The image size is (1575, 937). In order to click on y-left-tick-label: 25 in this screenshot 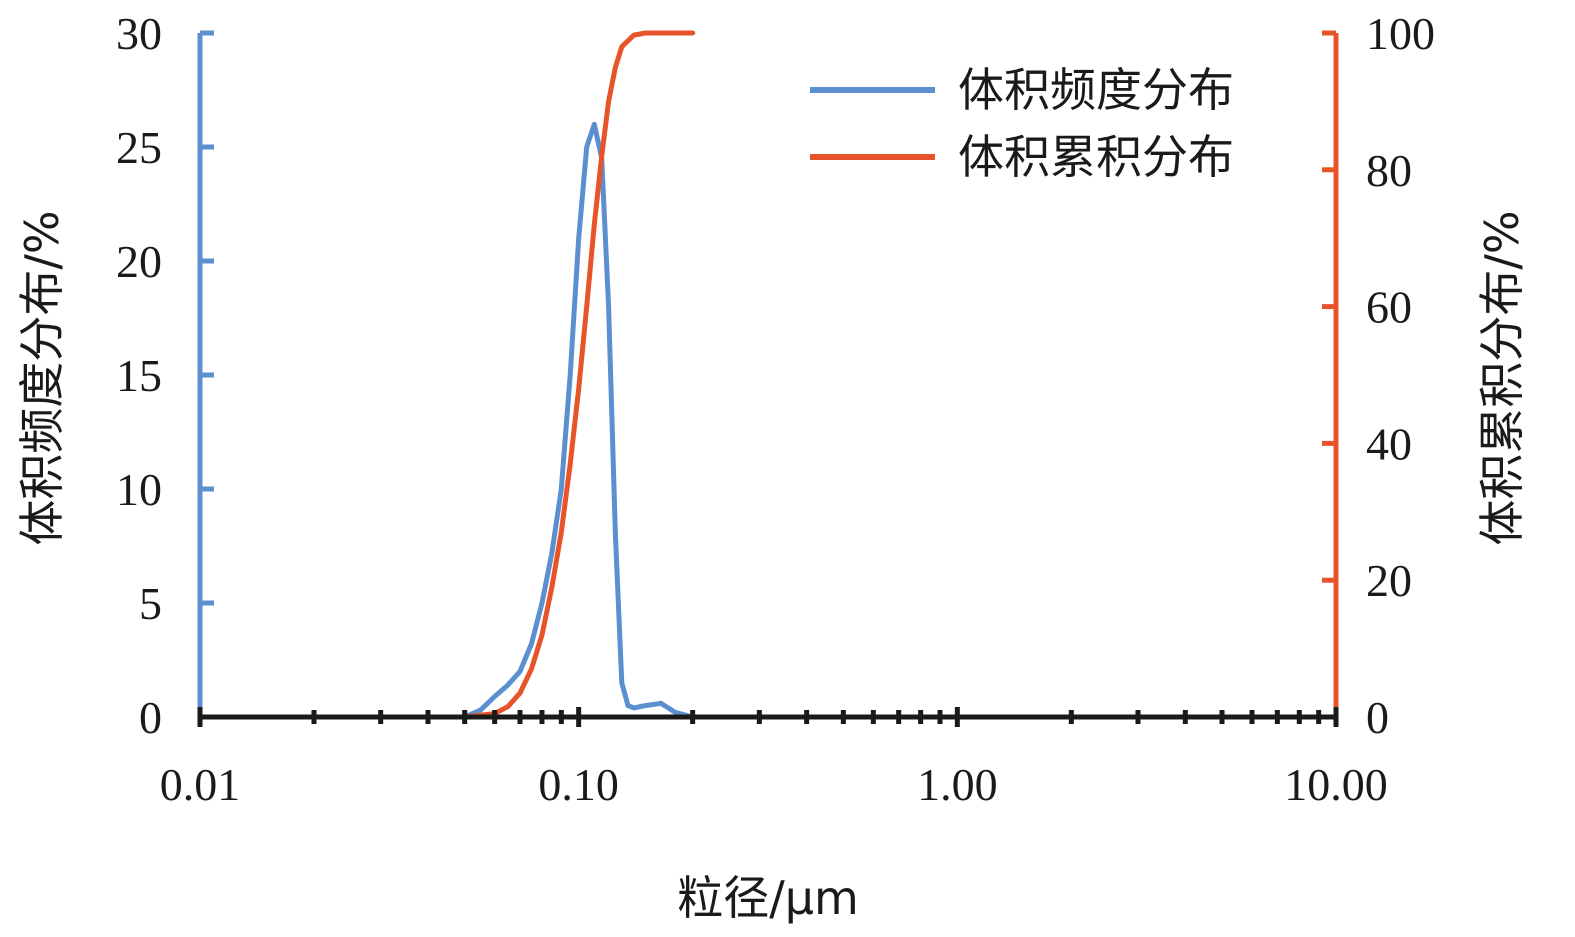, I will do `click(139, 147)`.